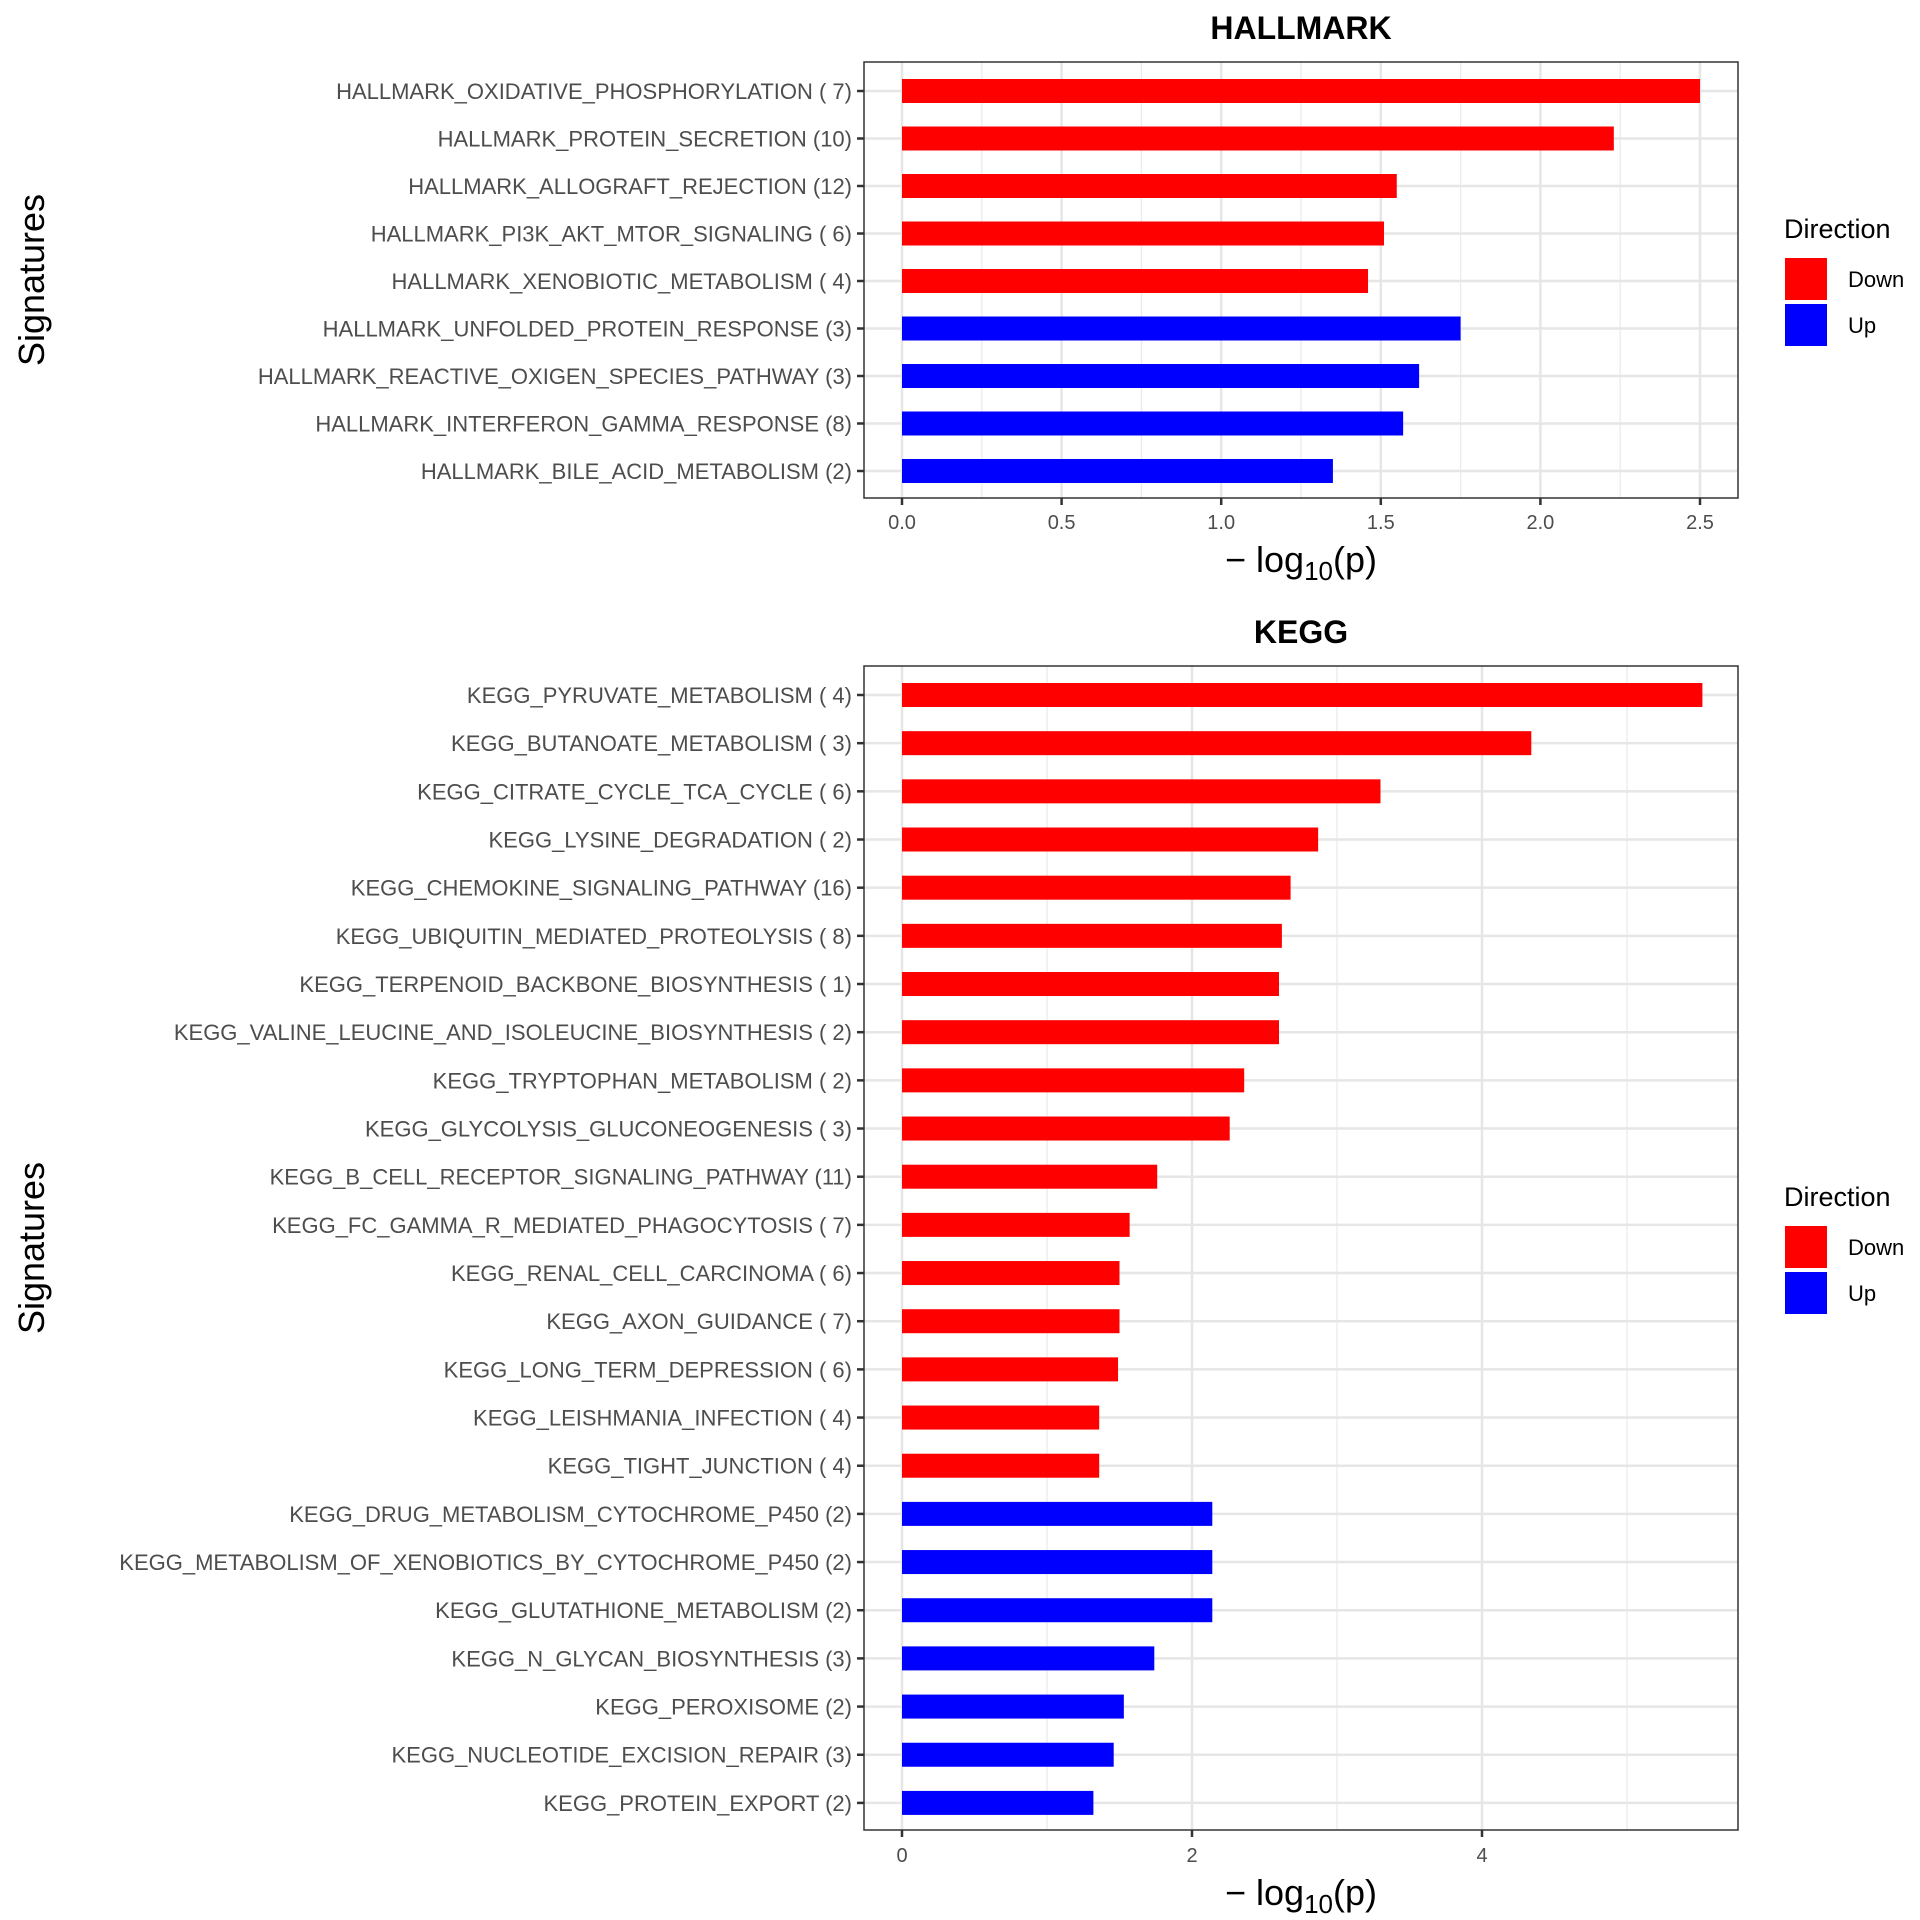  I want to click on y-tick-label: HALLMARK_OXIDATIVE_PHOSPHORYLATION ( 7), so click(594, 91).